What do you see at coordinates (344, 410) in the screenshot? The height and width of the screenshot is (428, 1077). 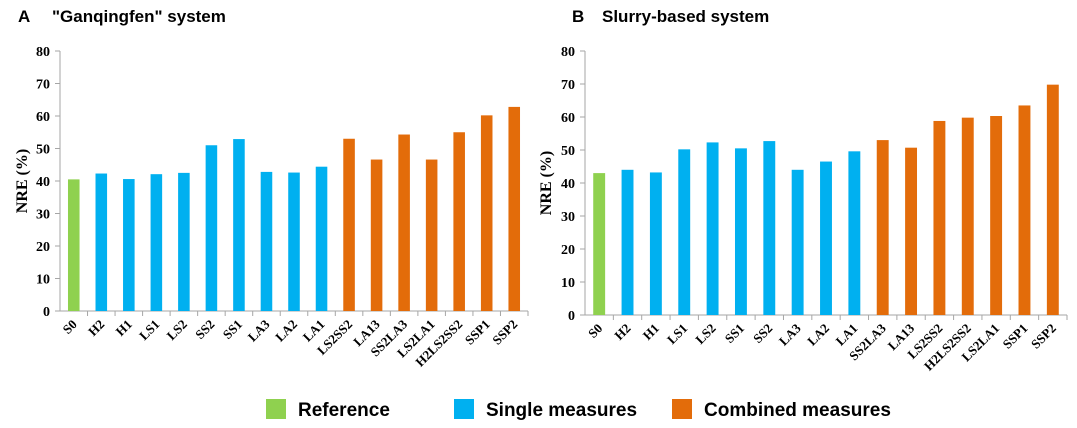 I see `legend-label-reference: Reference` at bounding box center [344, 410].